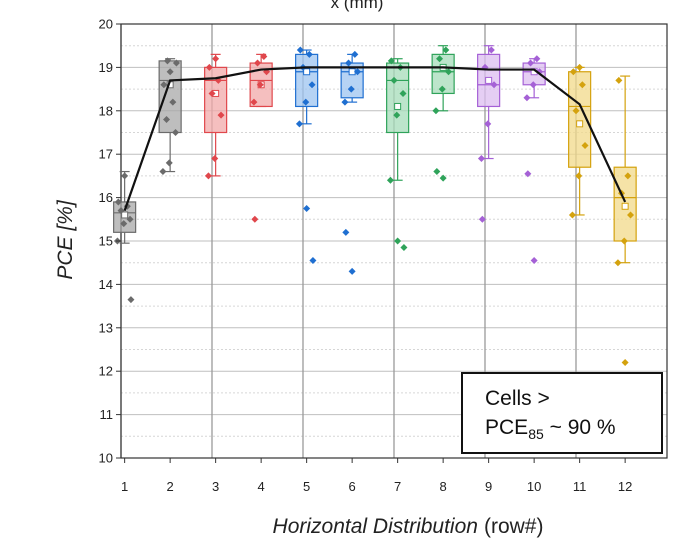 Image resolution: width=677 pixels, height=541 pixels. What do you see at coordinates (306, 486) in the screenshot?
I see `x-tick-label: 5` at bounding box center [306, 486].